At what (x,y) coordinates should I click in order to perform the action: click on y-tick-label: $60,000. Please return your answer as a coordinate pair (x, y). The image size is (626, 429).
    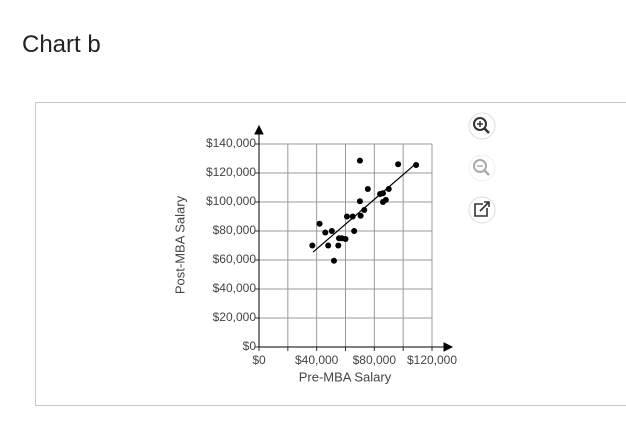
    Looking at the image, I should click on (235, 259).